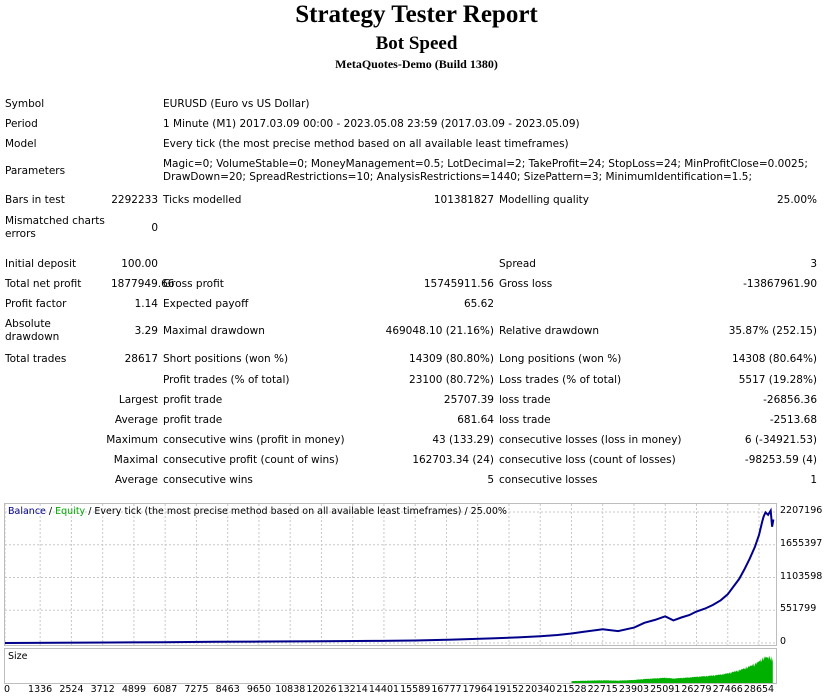  What do you see at coordinates (226, 359) in the screenshot?
I see `label-short-positions: Short positions (won %)` at bounding box center [226, 359].